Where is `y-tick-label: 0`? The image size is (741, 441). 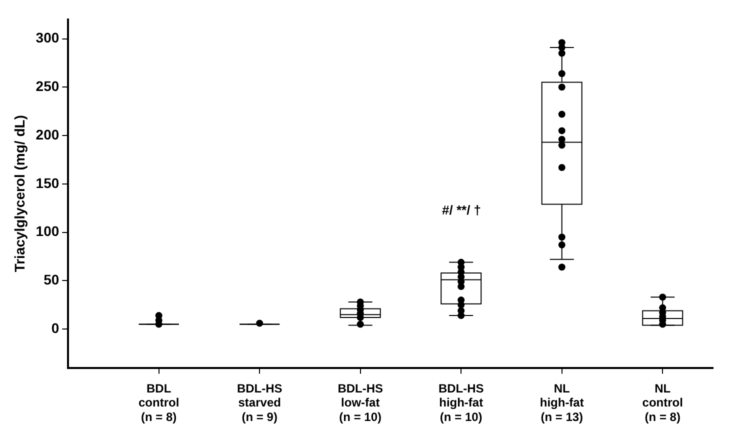
y-tick-label: 0 is located at coordinates (55, 328).